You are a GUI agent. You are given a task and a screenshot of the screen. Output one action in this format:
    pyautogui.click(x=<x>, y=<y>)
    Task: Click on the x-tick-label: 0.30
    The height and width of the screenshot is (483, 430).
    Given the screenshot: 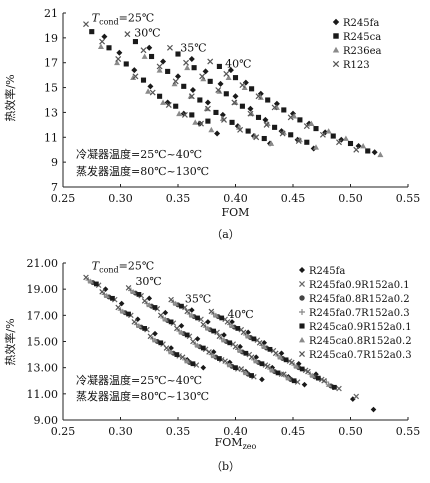 What is the action you would take?
    pyautogui.click(x=120, y=198)
    